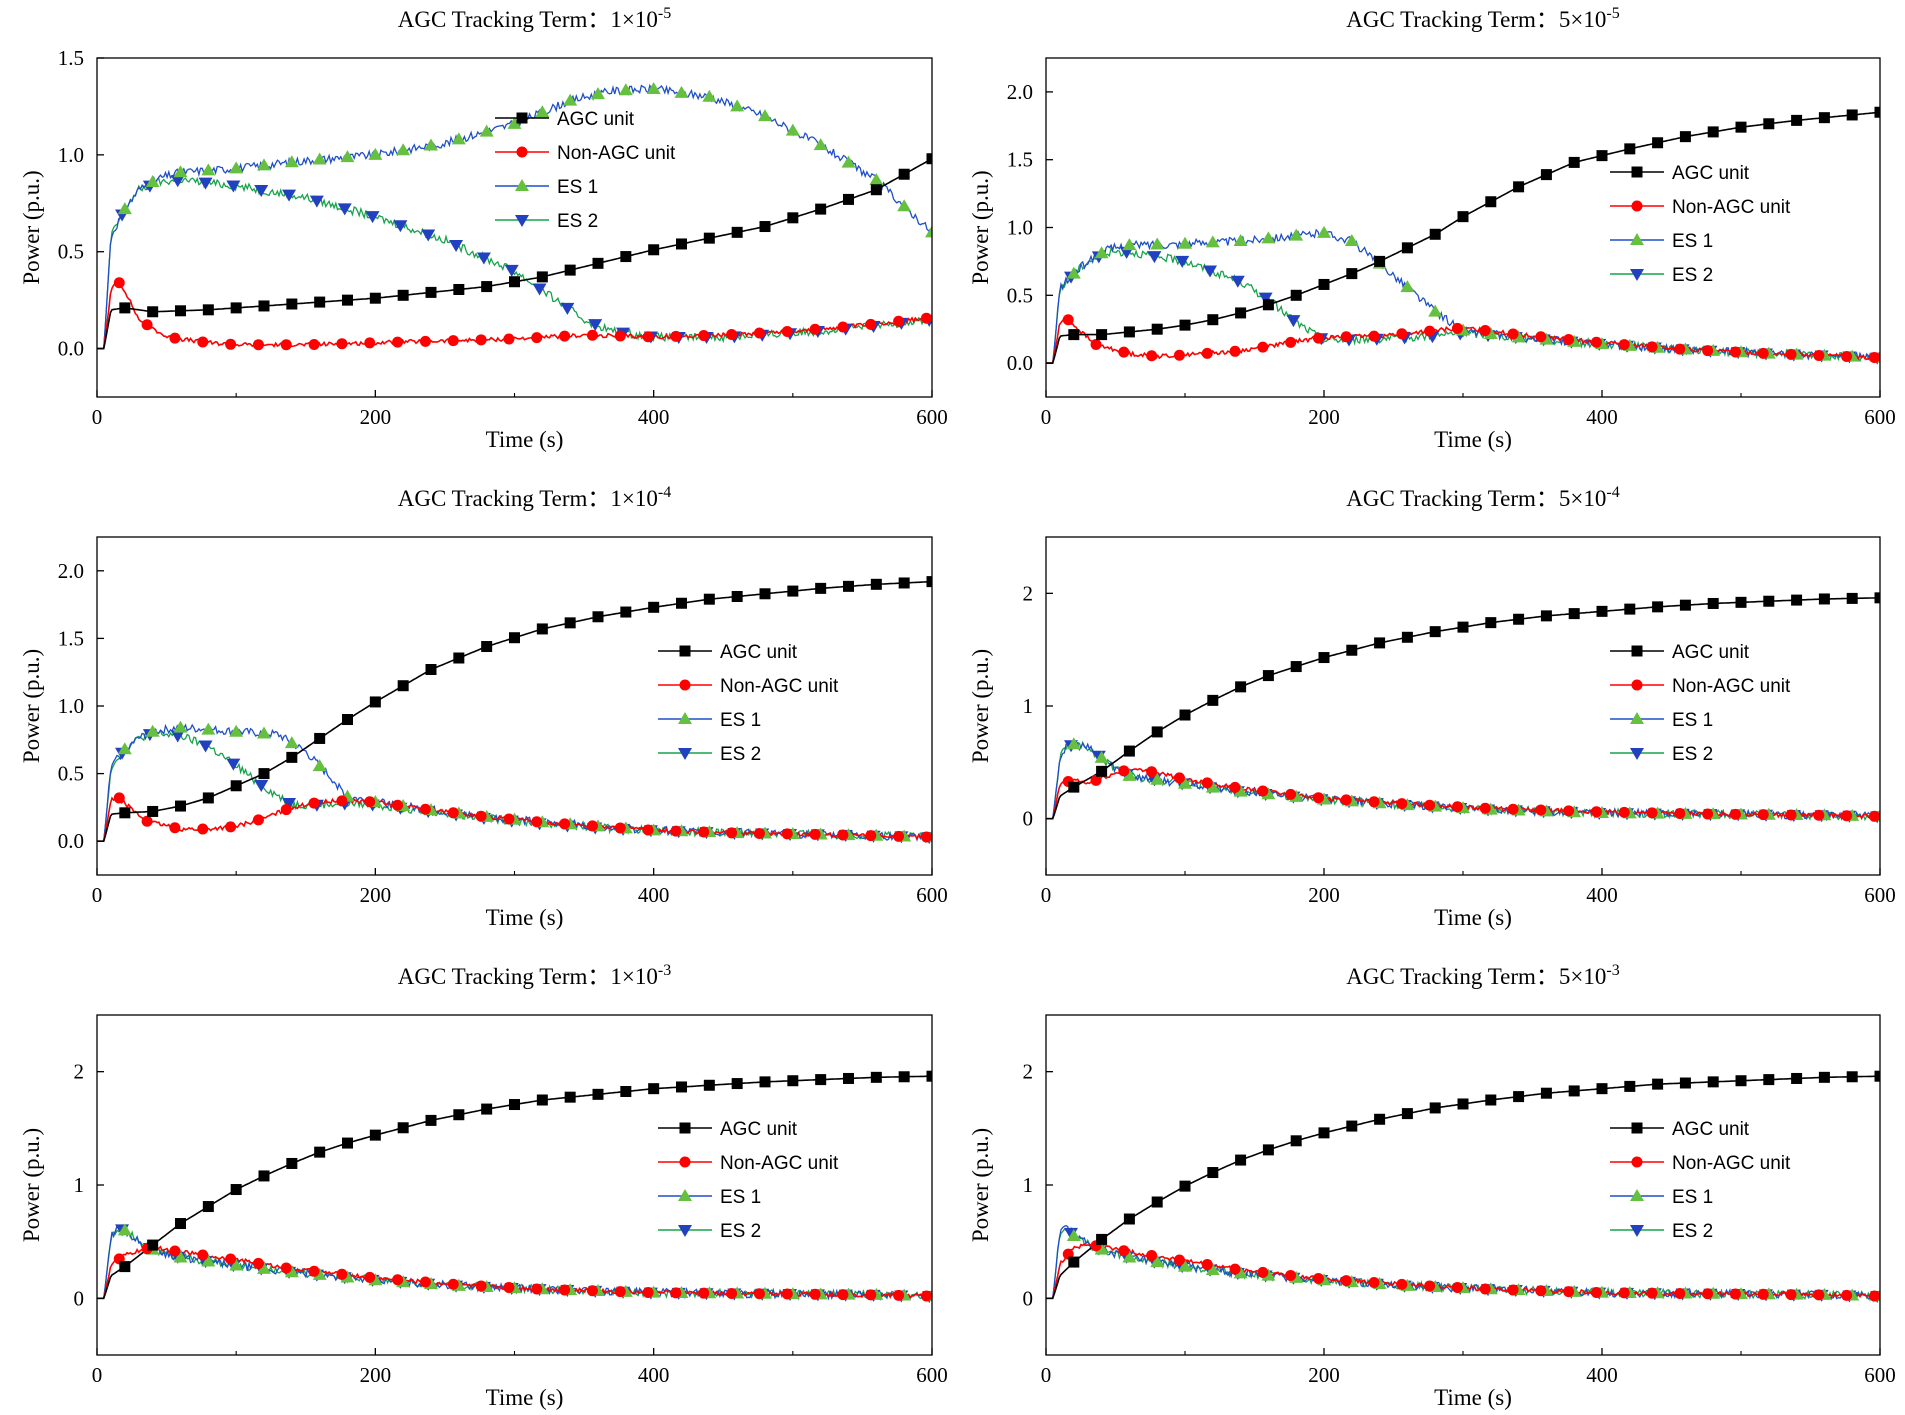  I want to click on x-tick-label: 200, so click(1324, 1375).